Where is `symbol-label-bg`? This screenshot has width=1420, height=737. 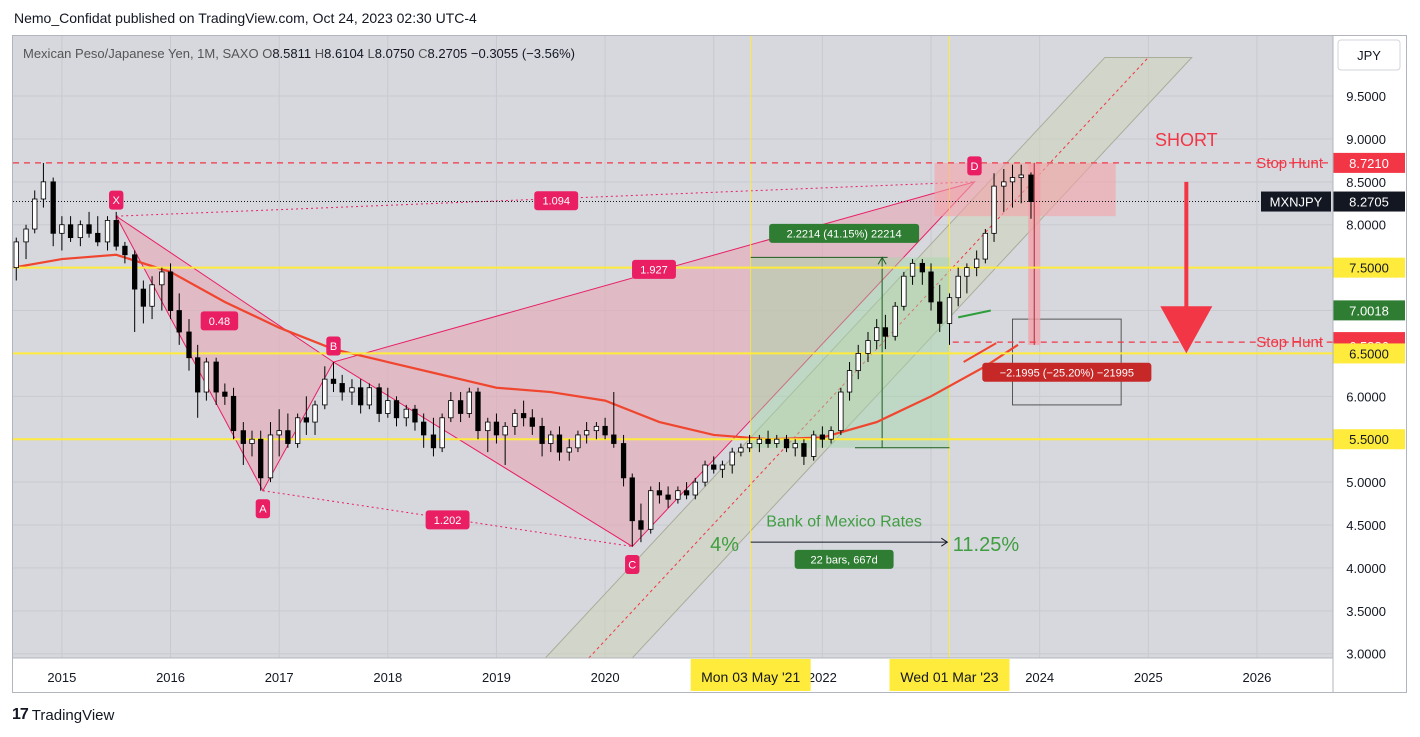 symbol-label-bg is located at coordinates (1296, 201).